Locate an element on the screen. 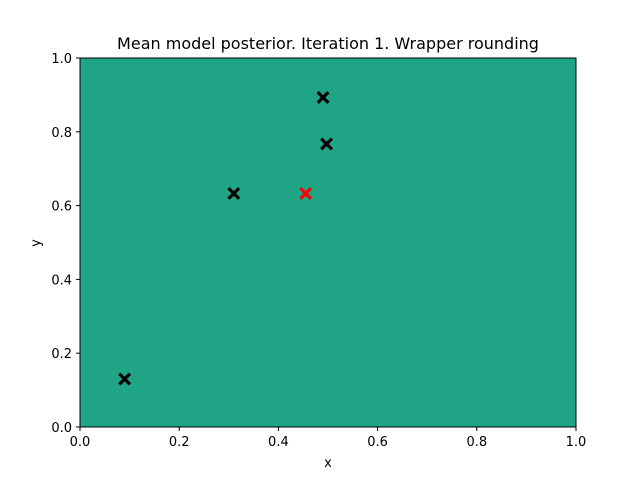 The height and width of the screenshot is (480, 640). x-tick-label: 0.0 is located at coordinates (80, 442).